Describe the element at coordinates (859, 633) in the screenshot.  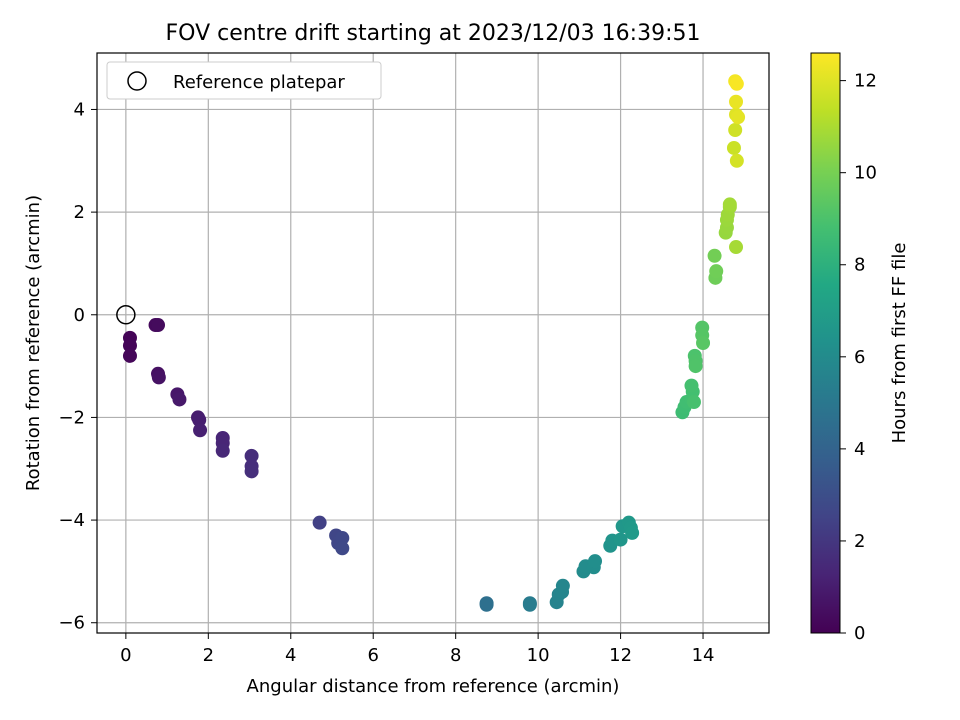
I see `colorbar-tick-label: 0` at that location.